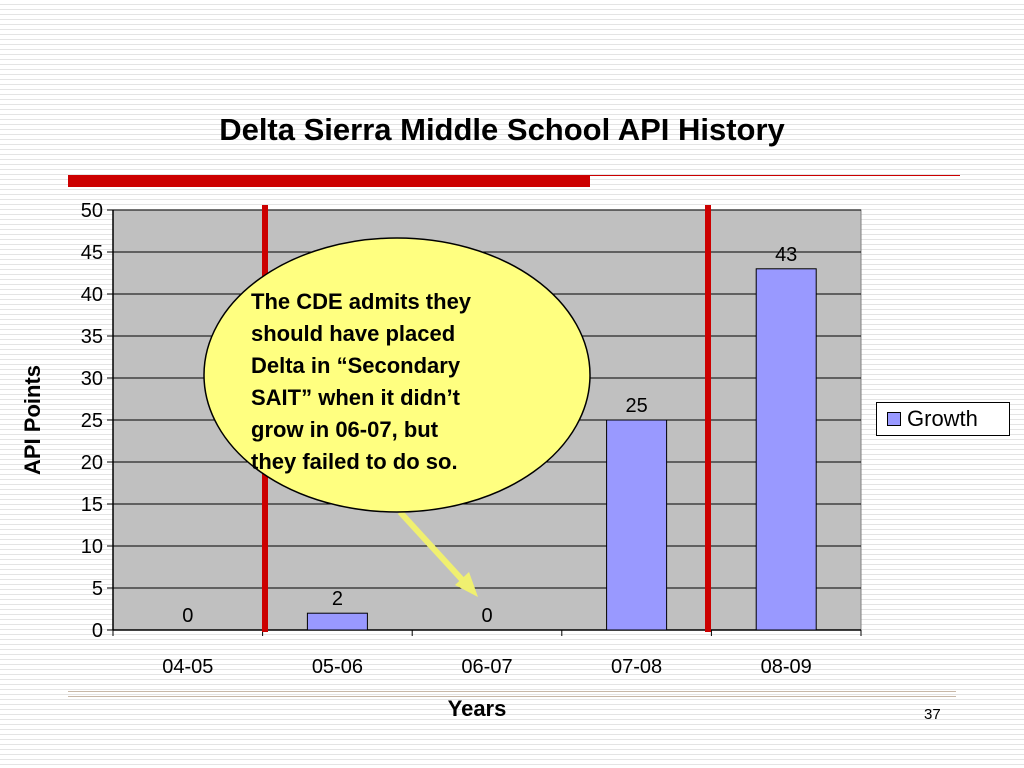 Image resolution: width=1024 pixels, height=768 pixels. What do you see at coordinates (92, 463) in the screenshot?
I see `y-tick-label: 20` at bounding box center [92, 463].